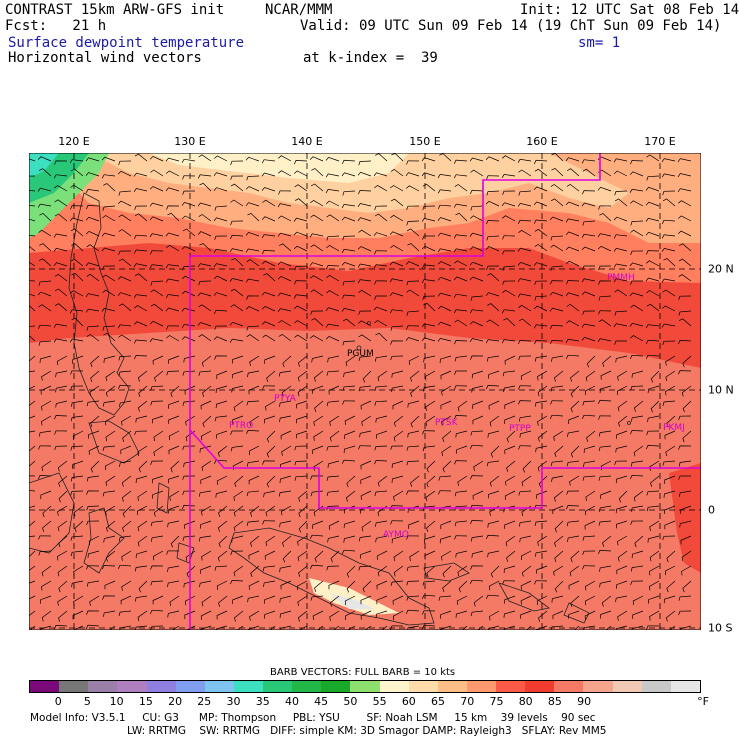  What do you see at coordinates (321, 701) in the screenshot?
I see `color-bar-tick: 45` at bounding box center [321, 701].